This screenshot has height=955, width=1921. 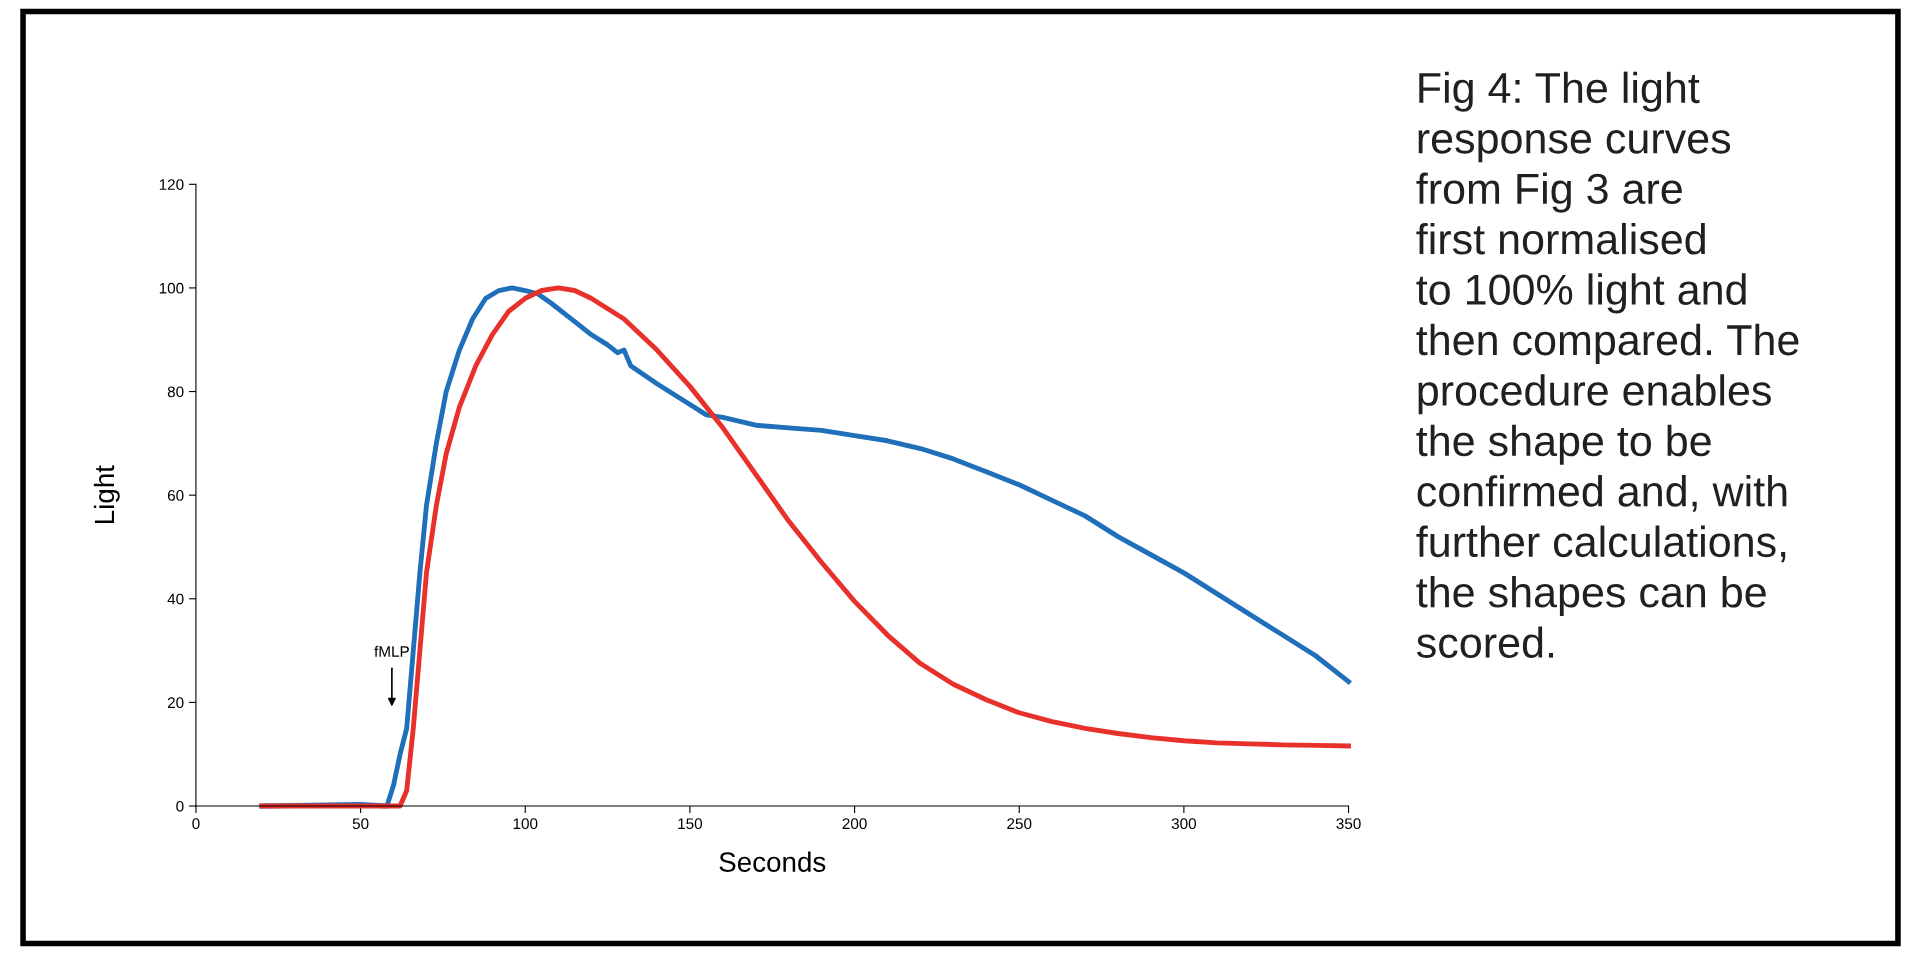 What do you see at coordinates (175, 392) in the screenshot?
I see `y-tick-label: 80` at bounding box center [175, 392].